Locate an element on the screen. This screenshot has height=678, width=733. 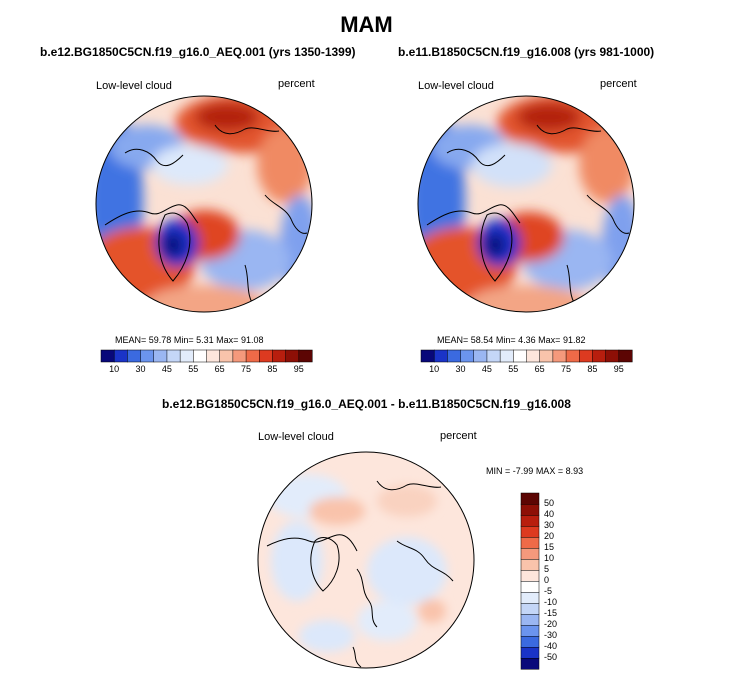
panel1-colorbar-tick-label: 75 is located at coordinates (246, 369).